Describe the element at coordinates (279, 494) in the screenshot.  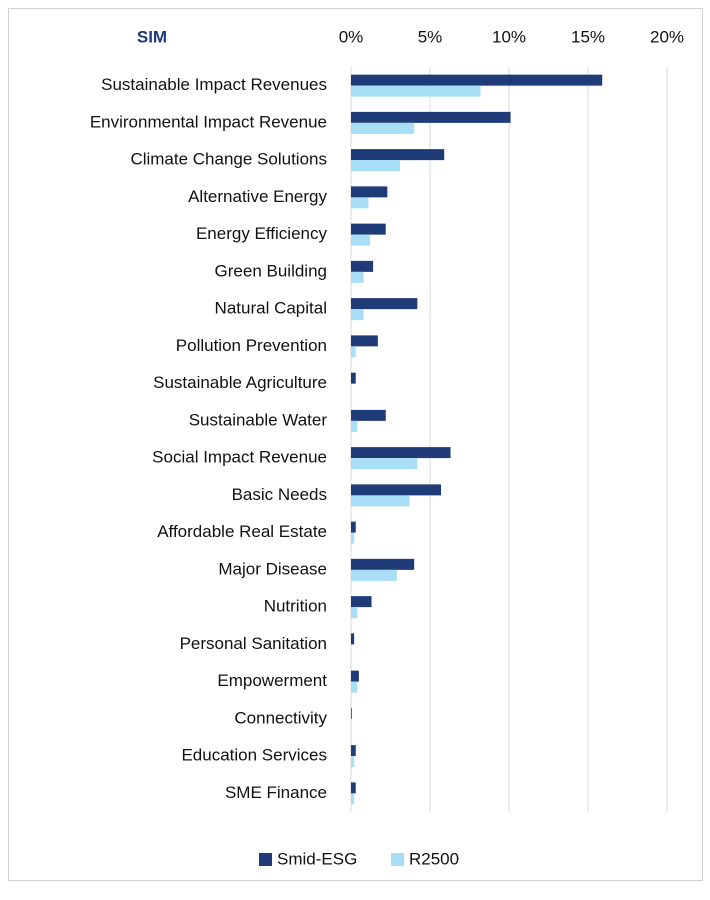
I see `y-tick-label: Basic Needs` at that location.